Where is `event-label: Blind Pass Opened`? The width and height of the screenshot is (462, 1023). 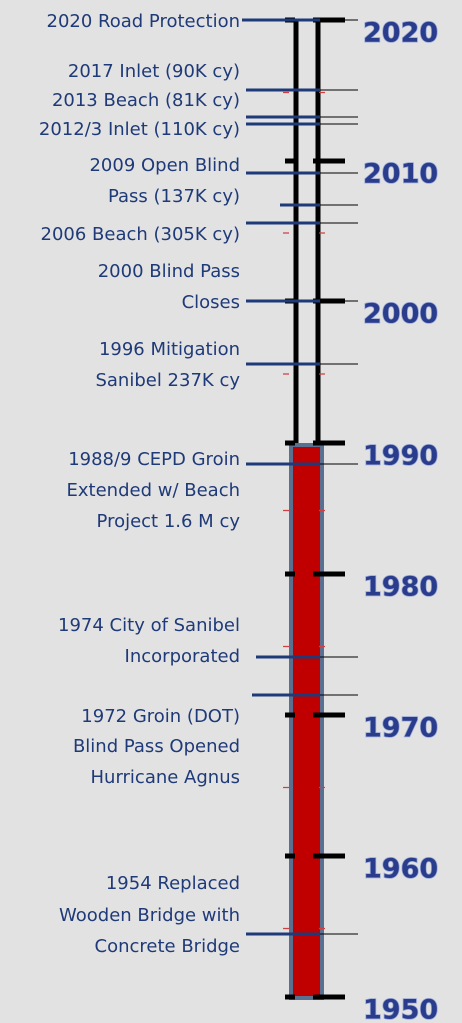 event-label: Blind Pass Opened is located at coordinates (156, 746).